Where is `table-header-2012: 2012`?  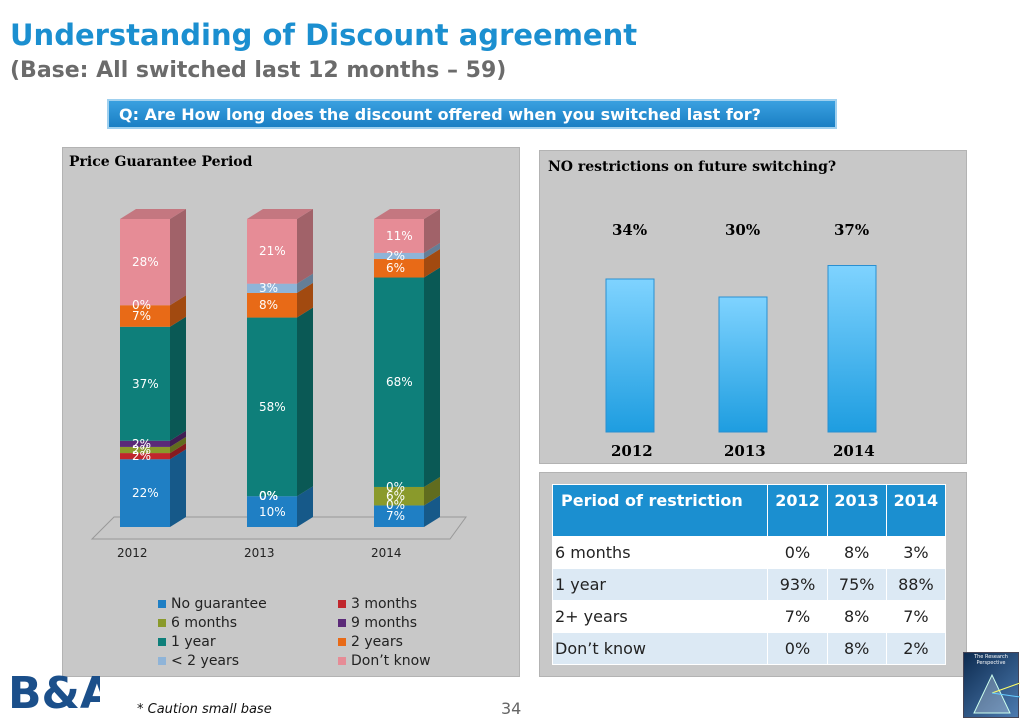 table-header-2012: 2012 is located at coordinates (797, 510).